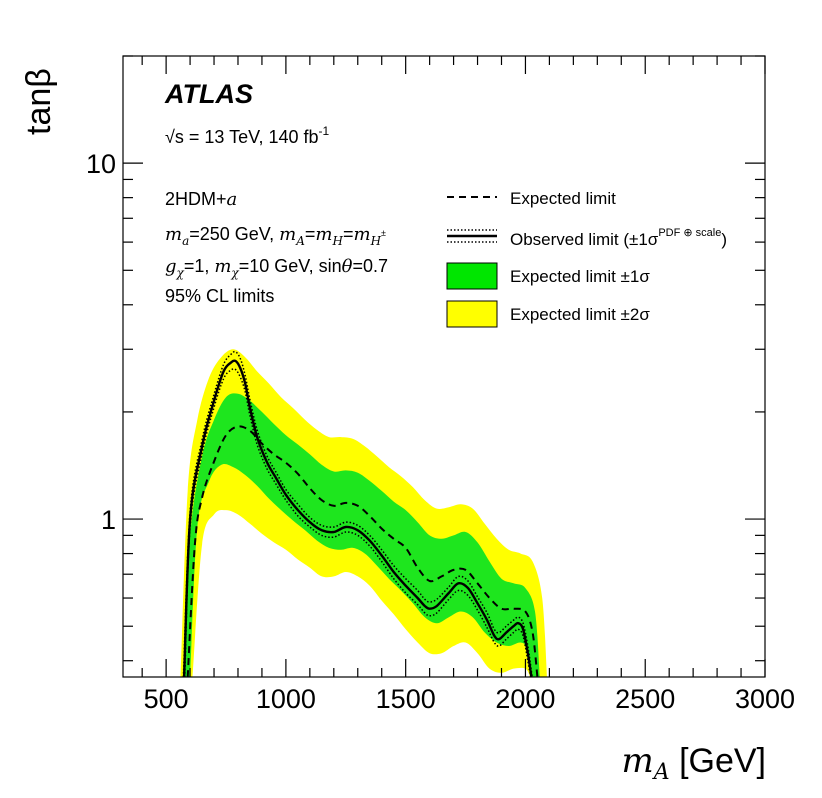  I want to click on x-tick-label-2500: 2500, so click(645, 699).